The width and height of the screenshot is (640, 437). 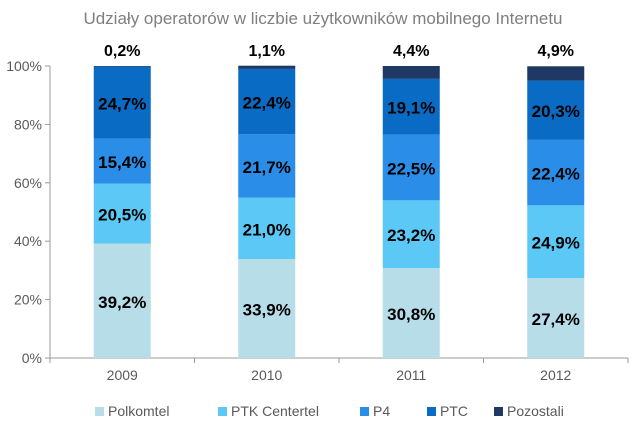 I want to click on data-label: 20,3%, so click(x=556, y=111).